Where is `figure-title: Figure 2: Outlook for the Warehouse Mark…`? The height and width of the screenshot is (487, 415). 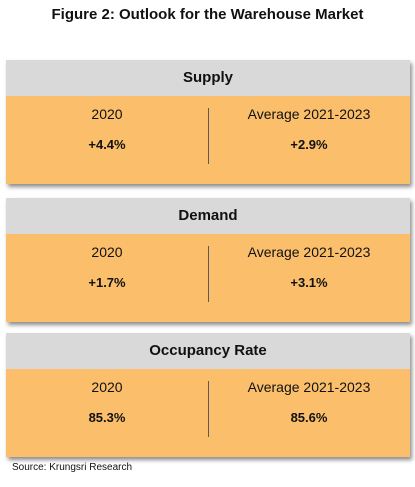
figure-title: Figure 2: Outlook for the Warehouse Mark… is located at coordinates (207, 14).